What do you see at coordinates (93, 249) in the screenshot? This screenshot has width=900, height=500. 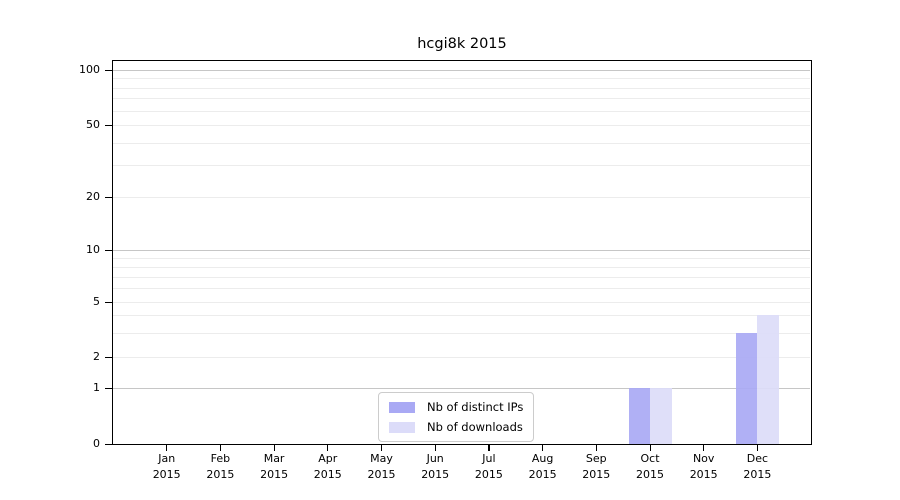 I see `y-tick-label-10: 10` at bounding box center [93, 249].